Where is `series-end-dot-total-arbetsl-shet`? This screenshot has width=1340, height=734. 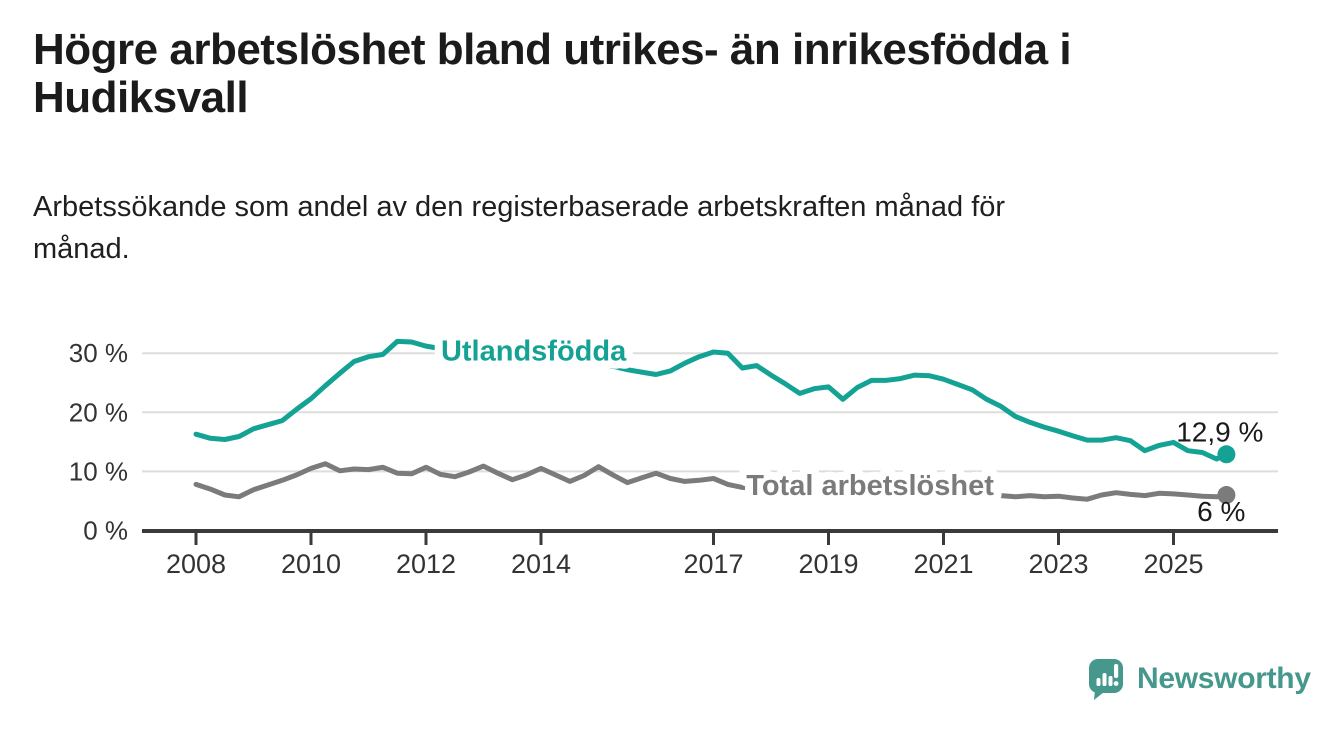 series-end-dot-total-arbetsl-shet is located at coordinates (1226, 495).